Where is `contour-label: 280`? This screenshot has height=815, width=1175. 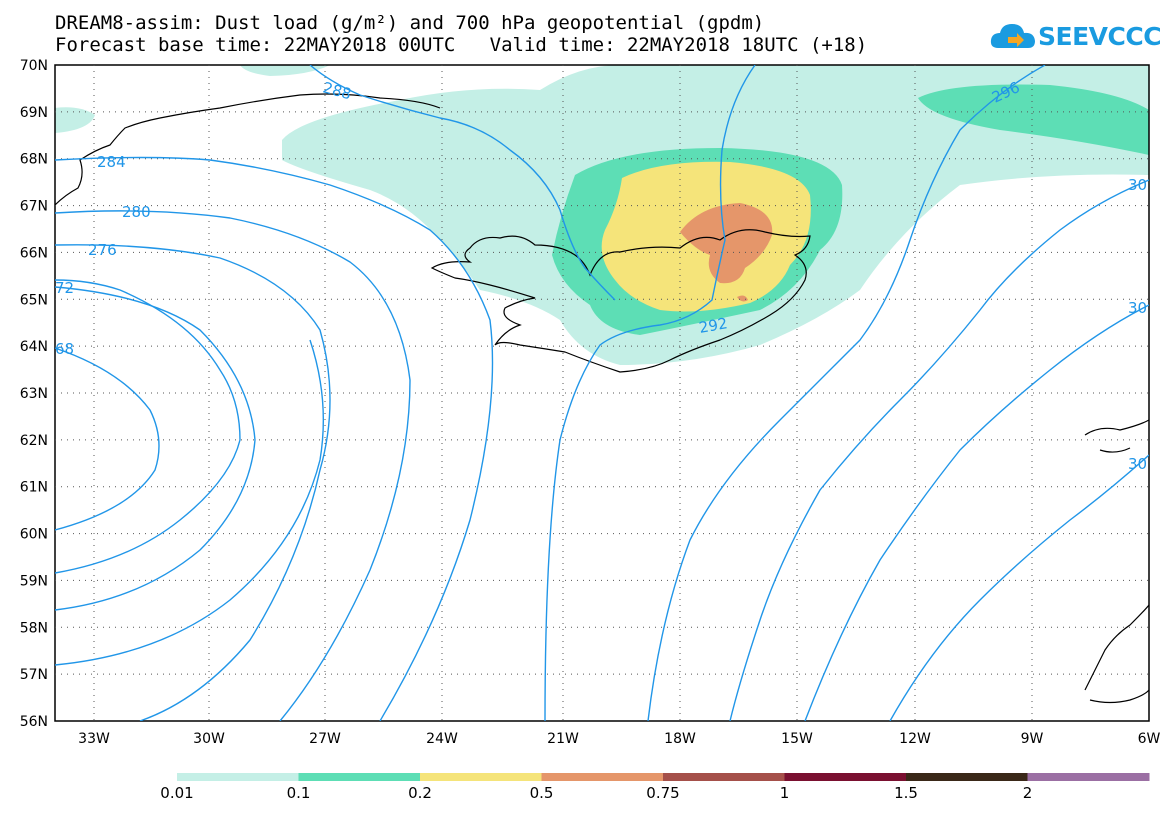
contour-label: 280 is located at coordinates (136, 212).